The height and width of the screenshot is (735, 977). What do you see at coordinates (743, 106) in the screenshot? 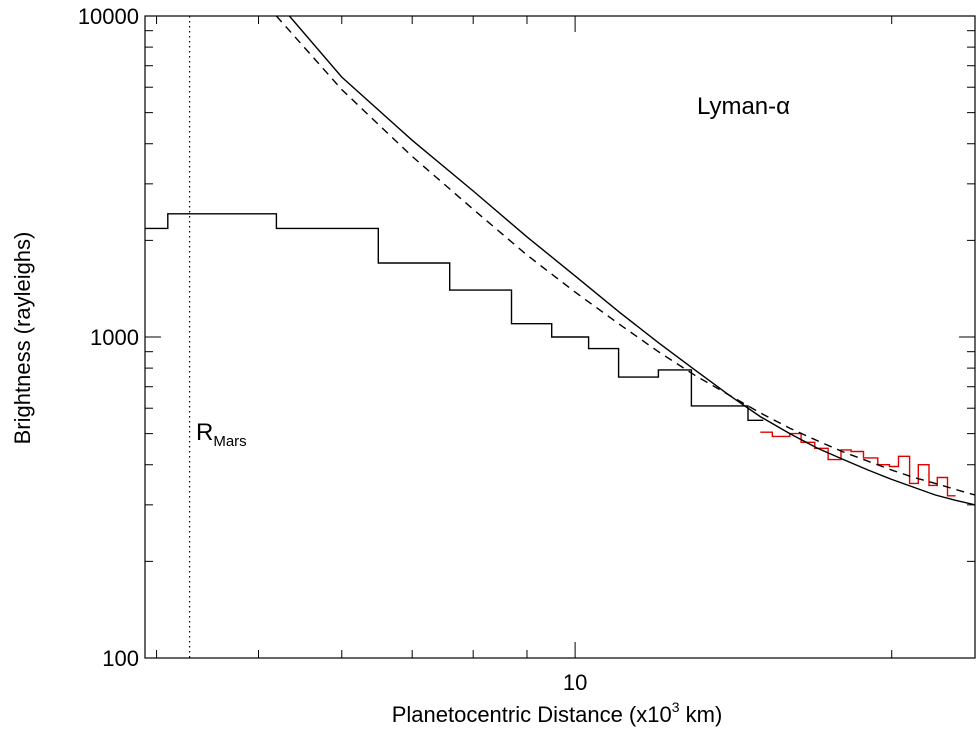
I see `lyman-alpha-label: Lyman-α` at bounding box center [743, 106].